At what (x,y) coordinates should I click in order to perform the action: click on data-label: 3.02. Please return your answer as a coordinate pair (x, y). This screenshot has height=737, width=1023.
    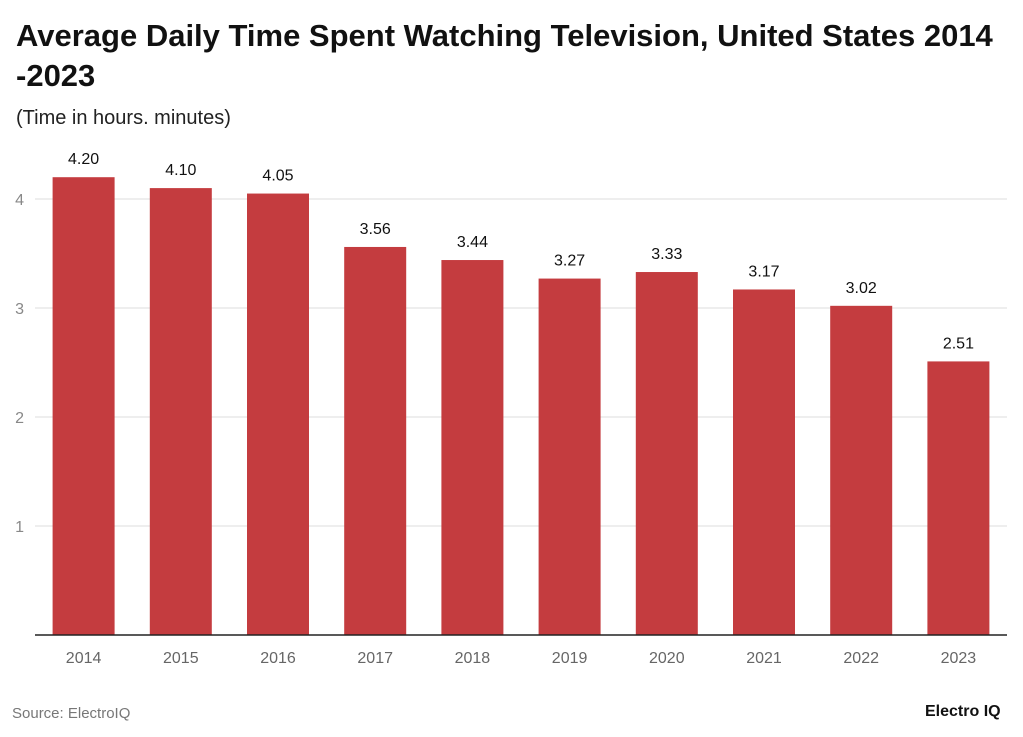
    Looking at the image, I should click on (861, 288).